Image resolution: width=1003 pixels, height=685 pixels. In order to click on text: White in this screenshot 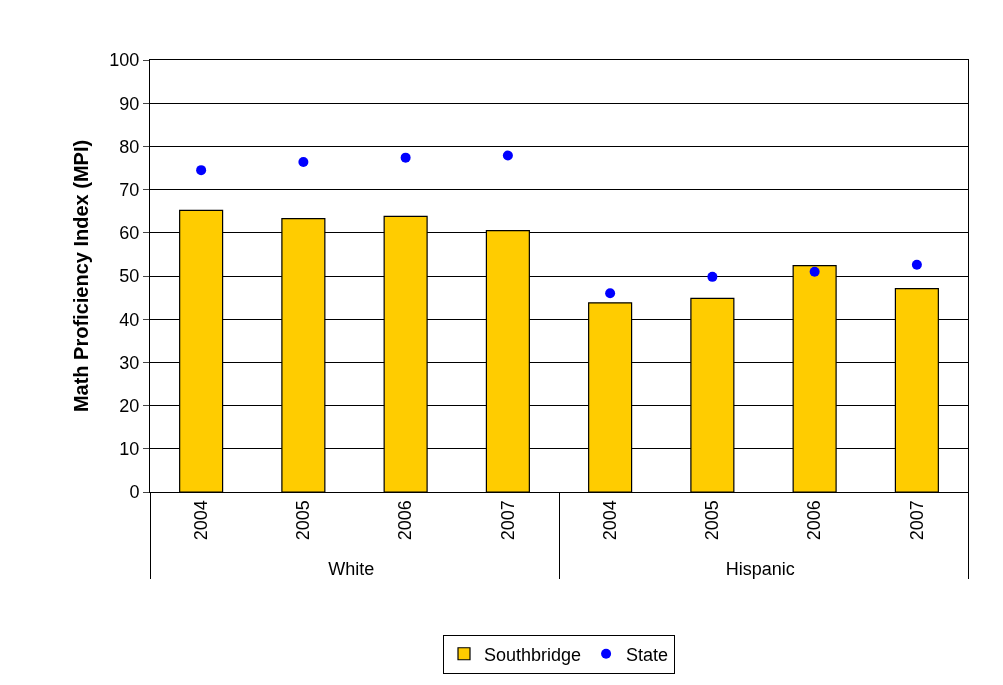, I will do `click(351, 568)`.